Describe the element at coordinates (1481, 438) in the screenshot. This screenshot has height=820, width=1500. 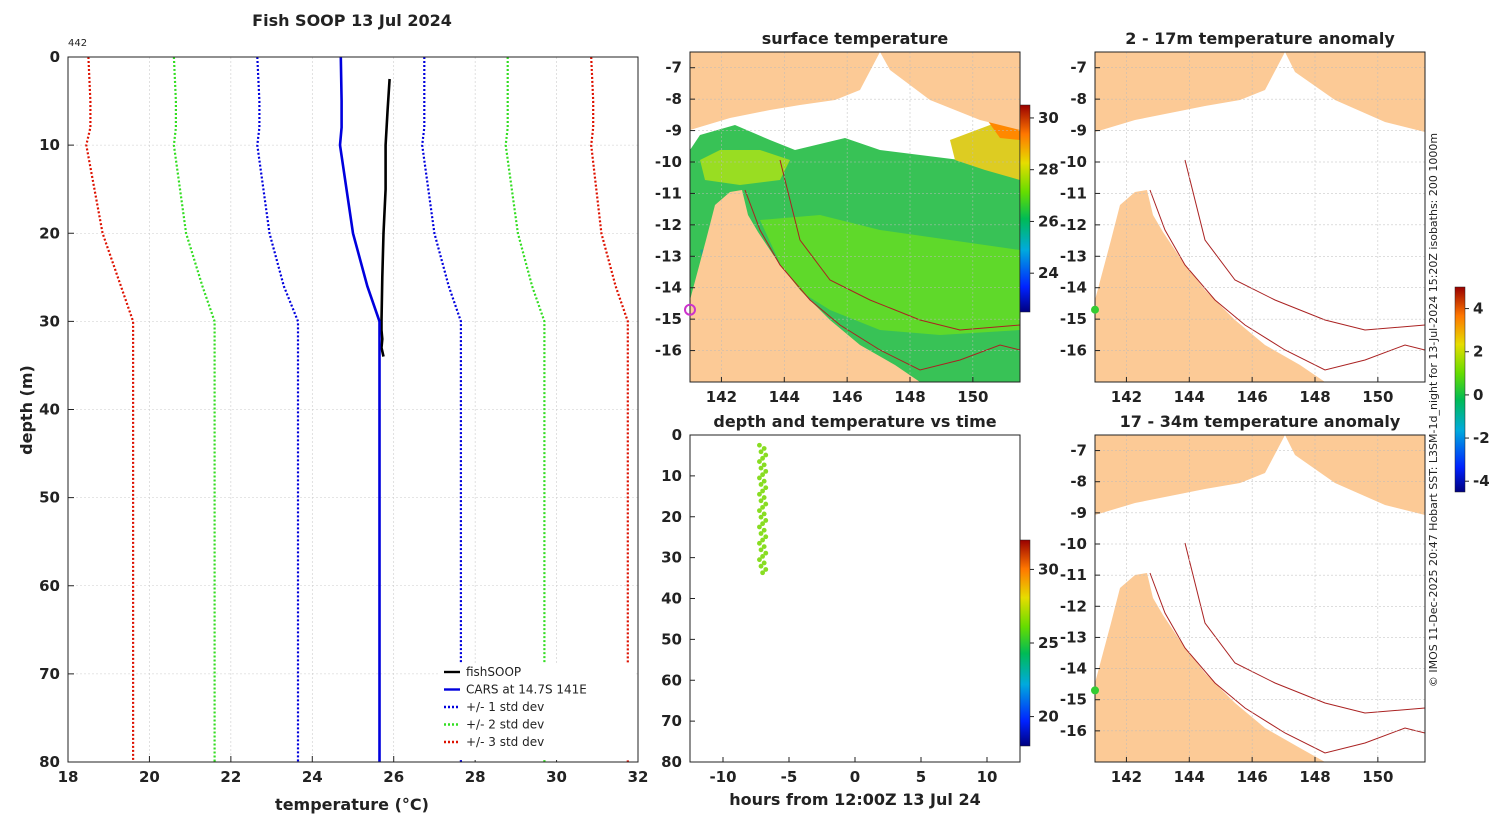
I see `colorbar-tick-label: -2` at that location.